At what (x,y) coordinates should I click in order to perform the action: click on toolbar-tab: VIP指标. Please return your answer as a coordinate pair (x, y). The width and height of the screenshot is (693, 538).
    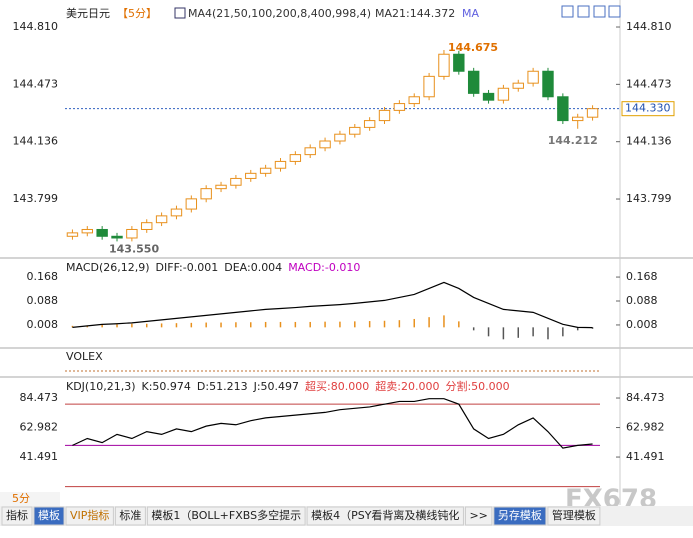
    Looking at the image, I should click on (89, 515).